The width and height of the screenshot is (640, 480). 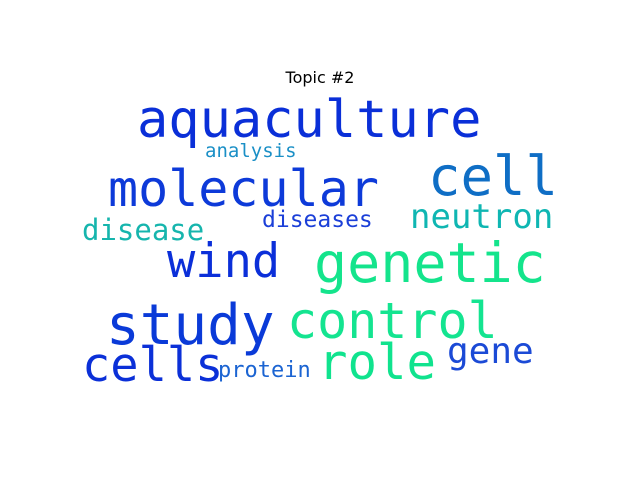 I want to click on word-genetic: genetic, so click(x=430, y=263).